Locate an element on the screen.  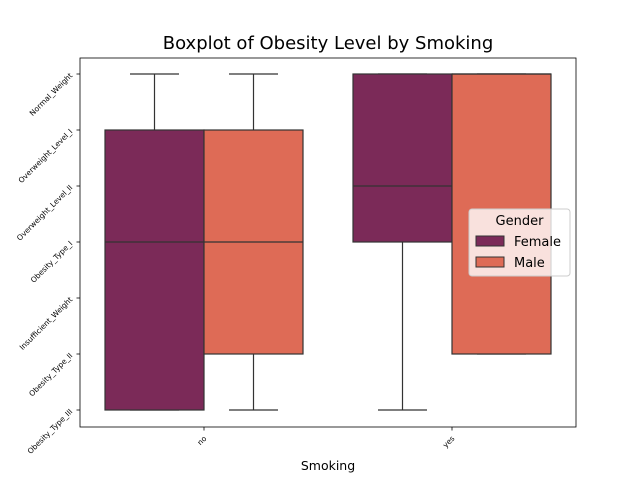
legend: Gender Female Male is located at coordinates (519, 242).